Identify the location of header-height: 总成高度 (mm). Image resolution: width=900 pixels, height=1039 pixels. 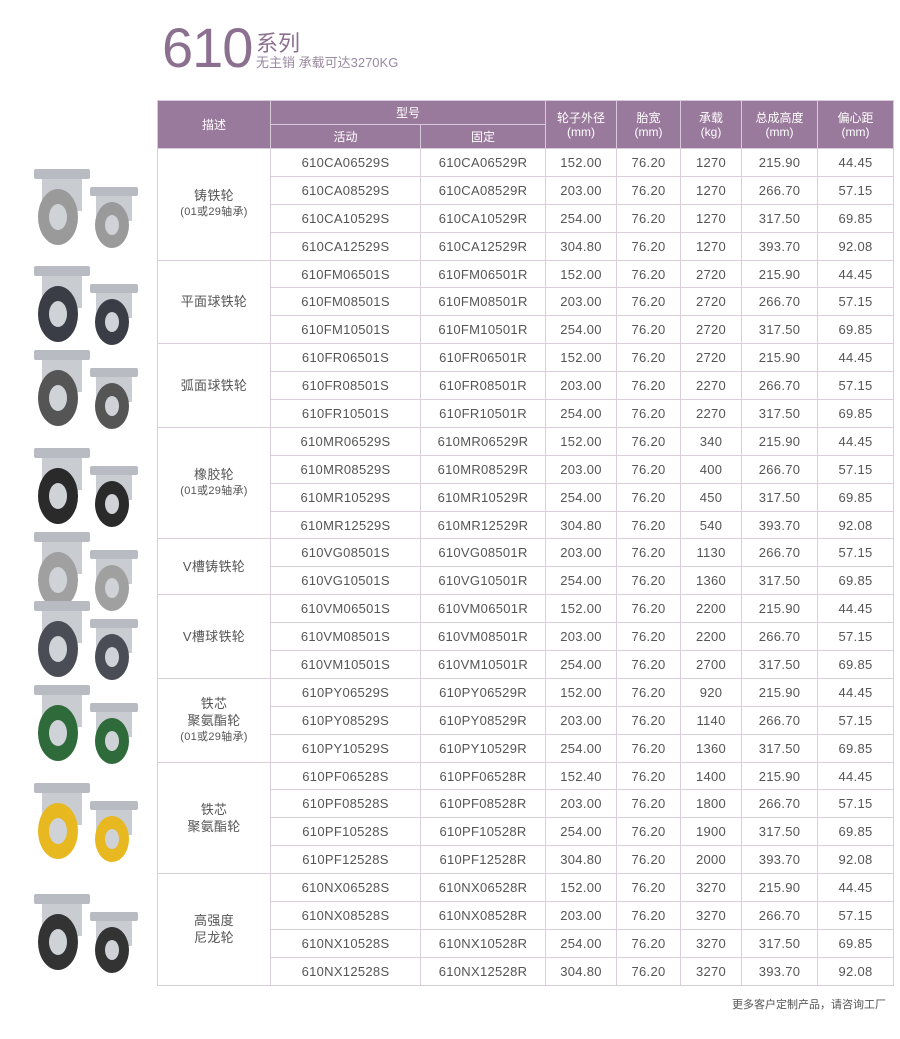
(780, 124).